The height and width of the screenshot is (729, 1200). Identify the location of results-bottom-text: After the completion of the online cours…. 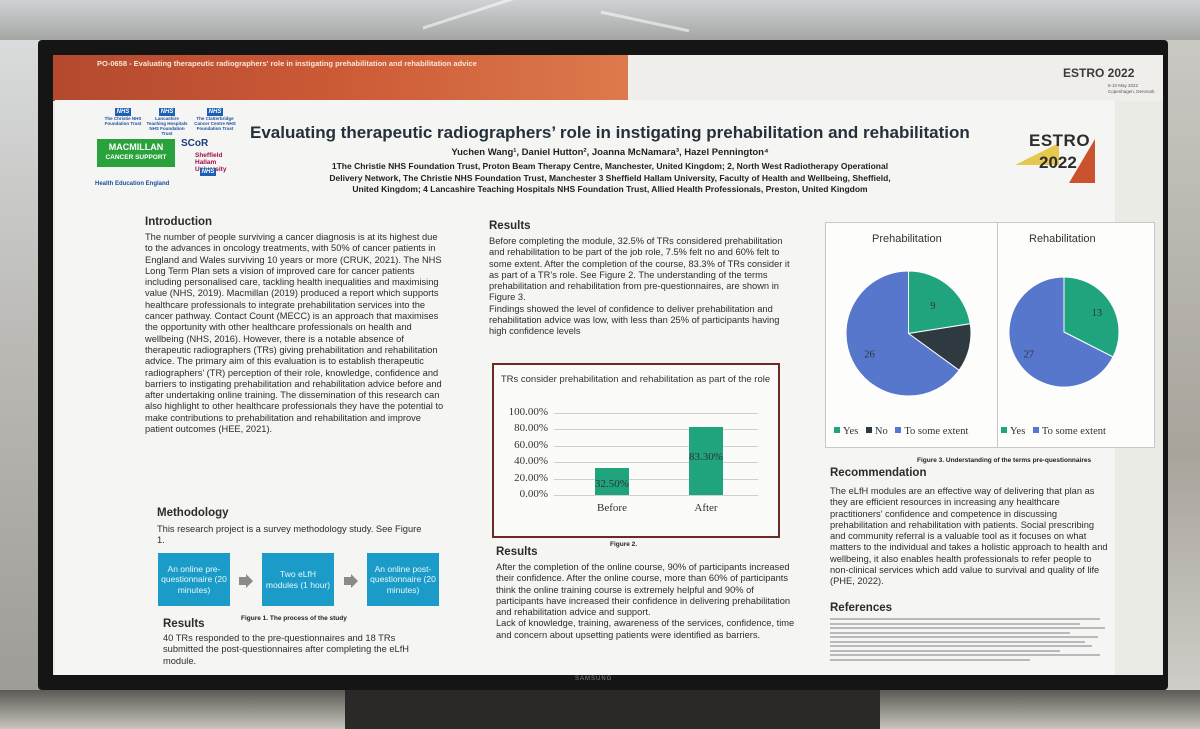
(645, 601).